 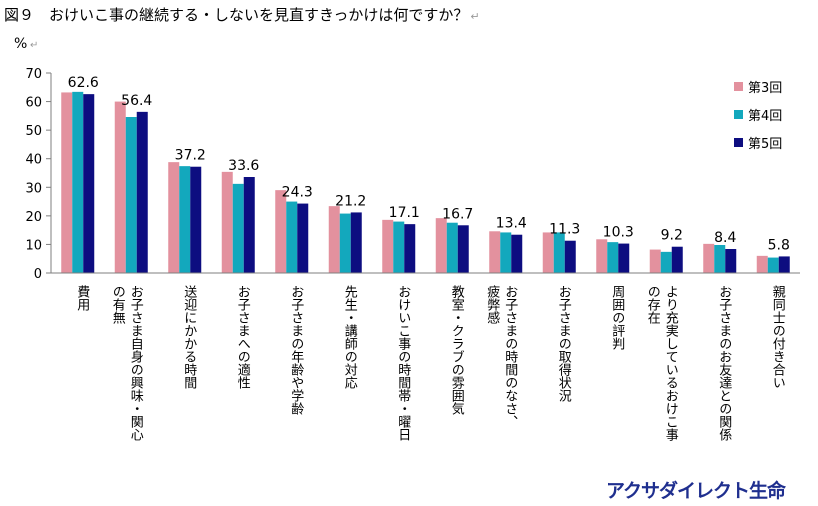 What do you see at coordinates (653, 304) in the screenshot?
I see `category-label: の存在` at bounding box center [653, 304].